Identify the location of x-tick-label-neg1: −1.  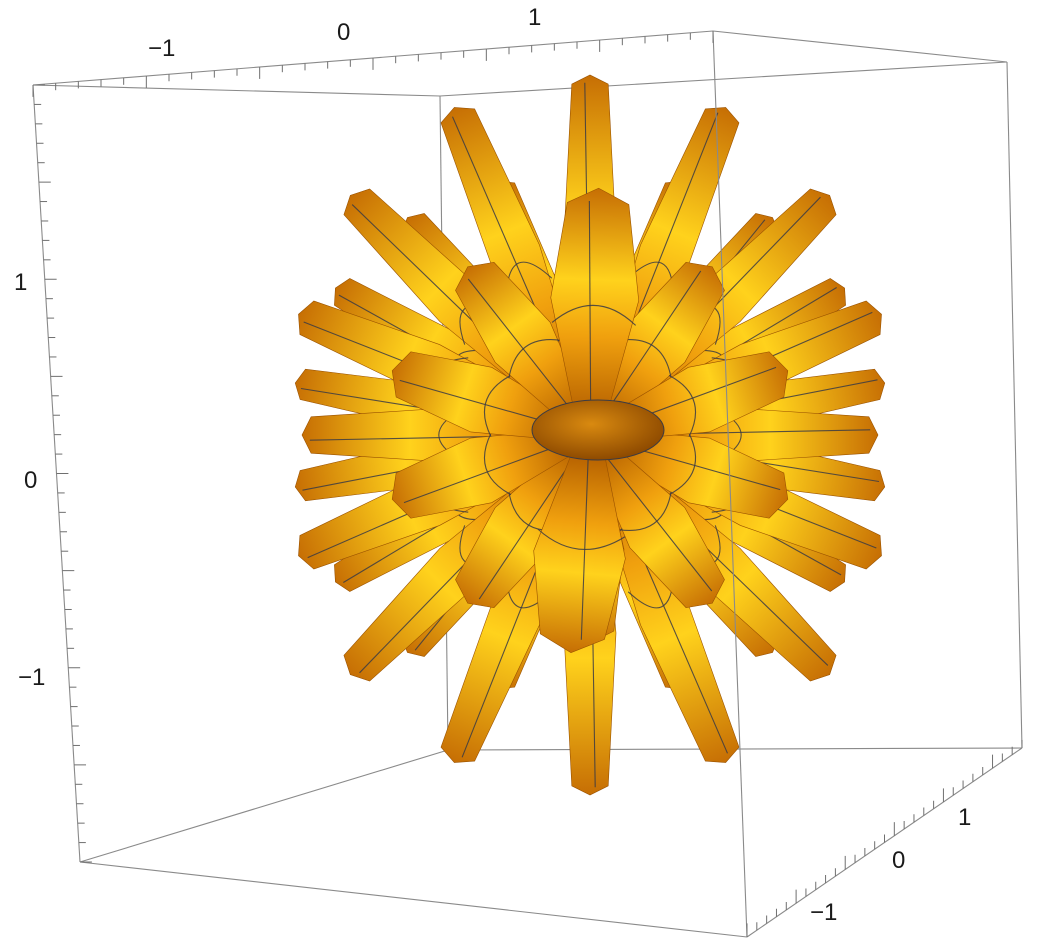
(161, 48).